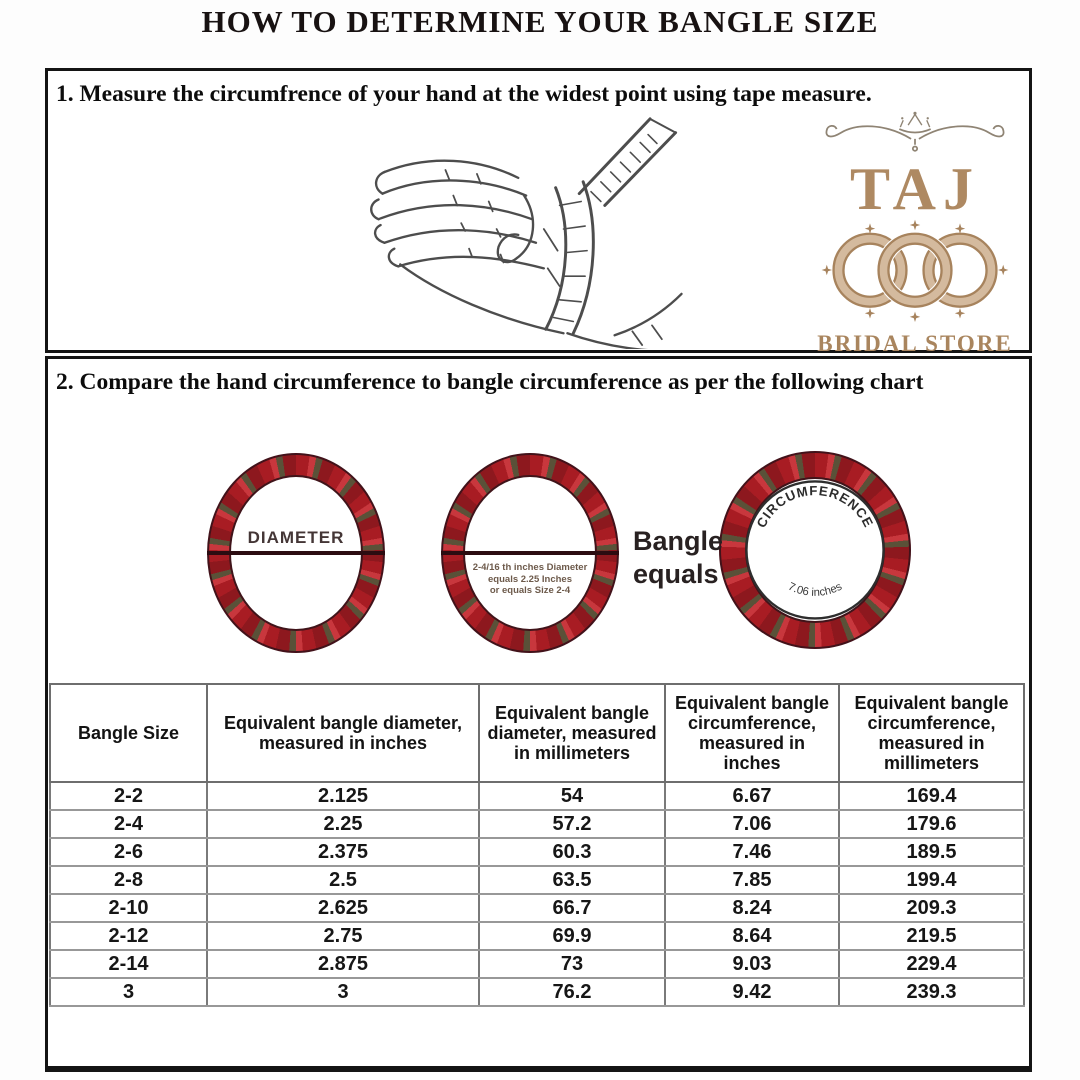  I want to click on hand-tape-measure-illustration, so click(526, 233).